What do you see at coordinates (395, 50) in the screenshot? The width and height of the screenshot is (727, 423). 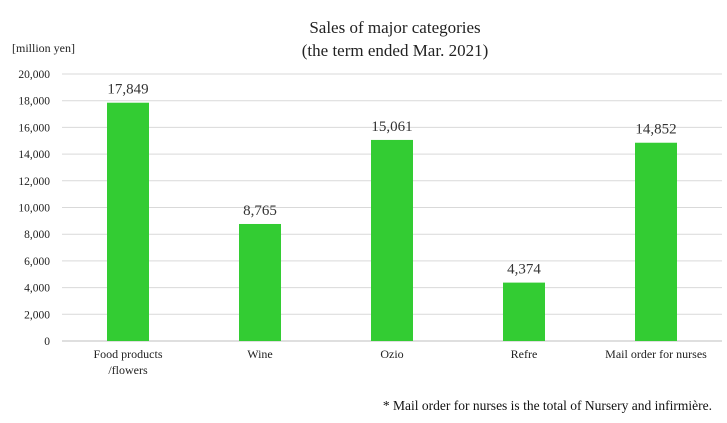 I see `chart-title-line-2: (the term ended Mar. 2021)` at bounding box center [395, 50].